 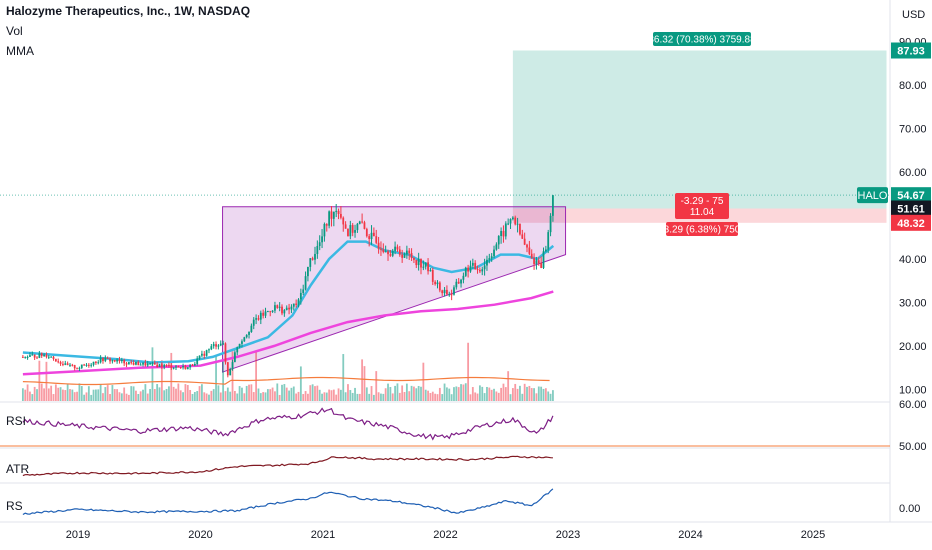 I want to click on target-label: 36.32 (70.38%) 3759.88, so click(x=702, y=39).